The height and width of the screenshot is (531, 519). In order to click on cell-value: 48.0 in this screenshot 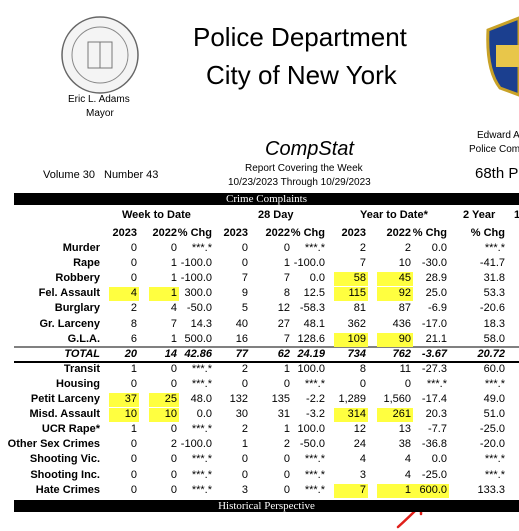, I will do `click(201, 399)`.